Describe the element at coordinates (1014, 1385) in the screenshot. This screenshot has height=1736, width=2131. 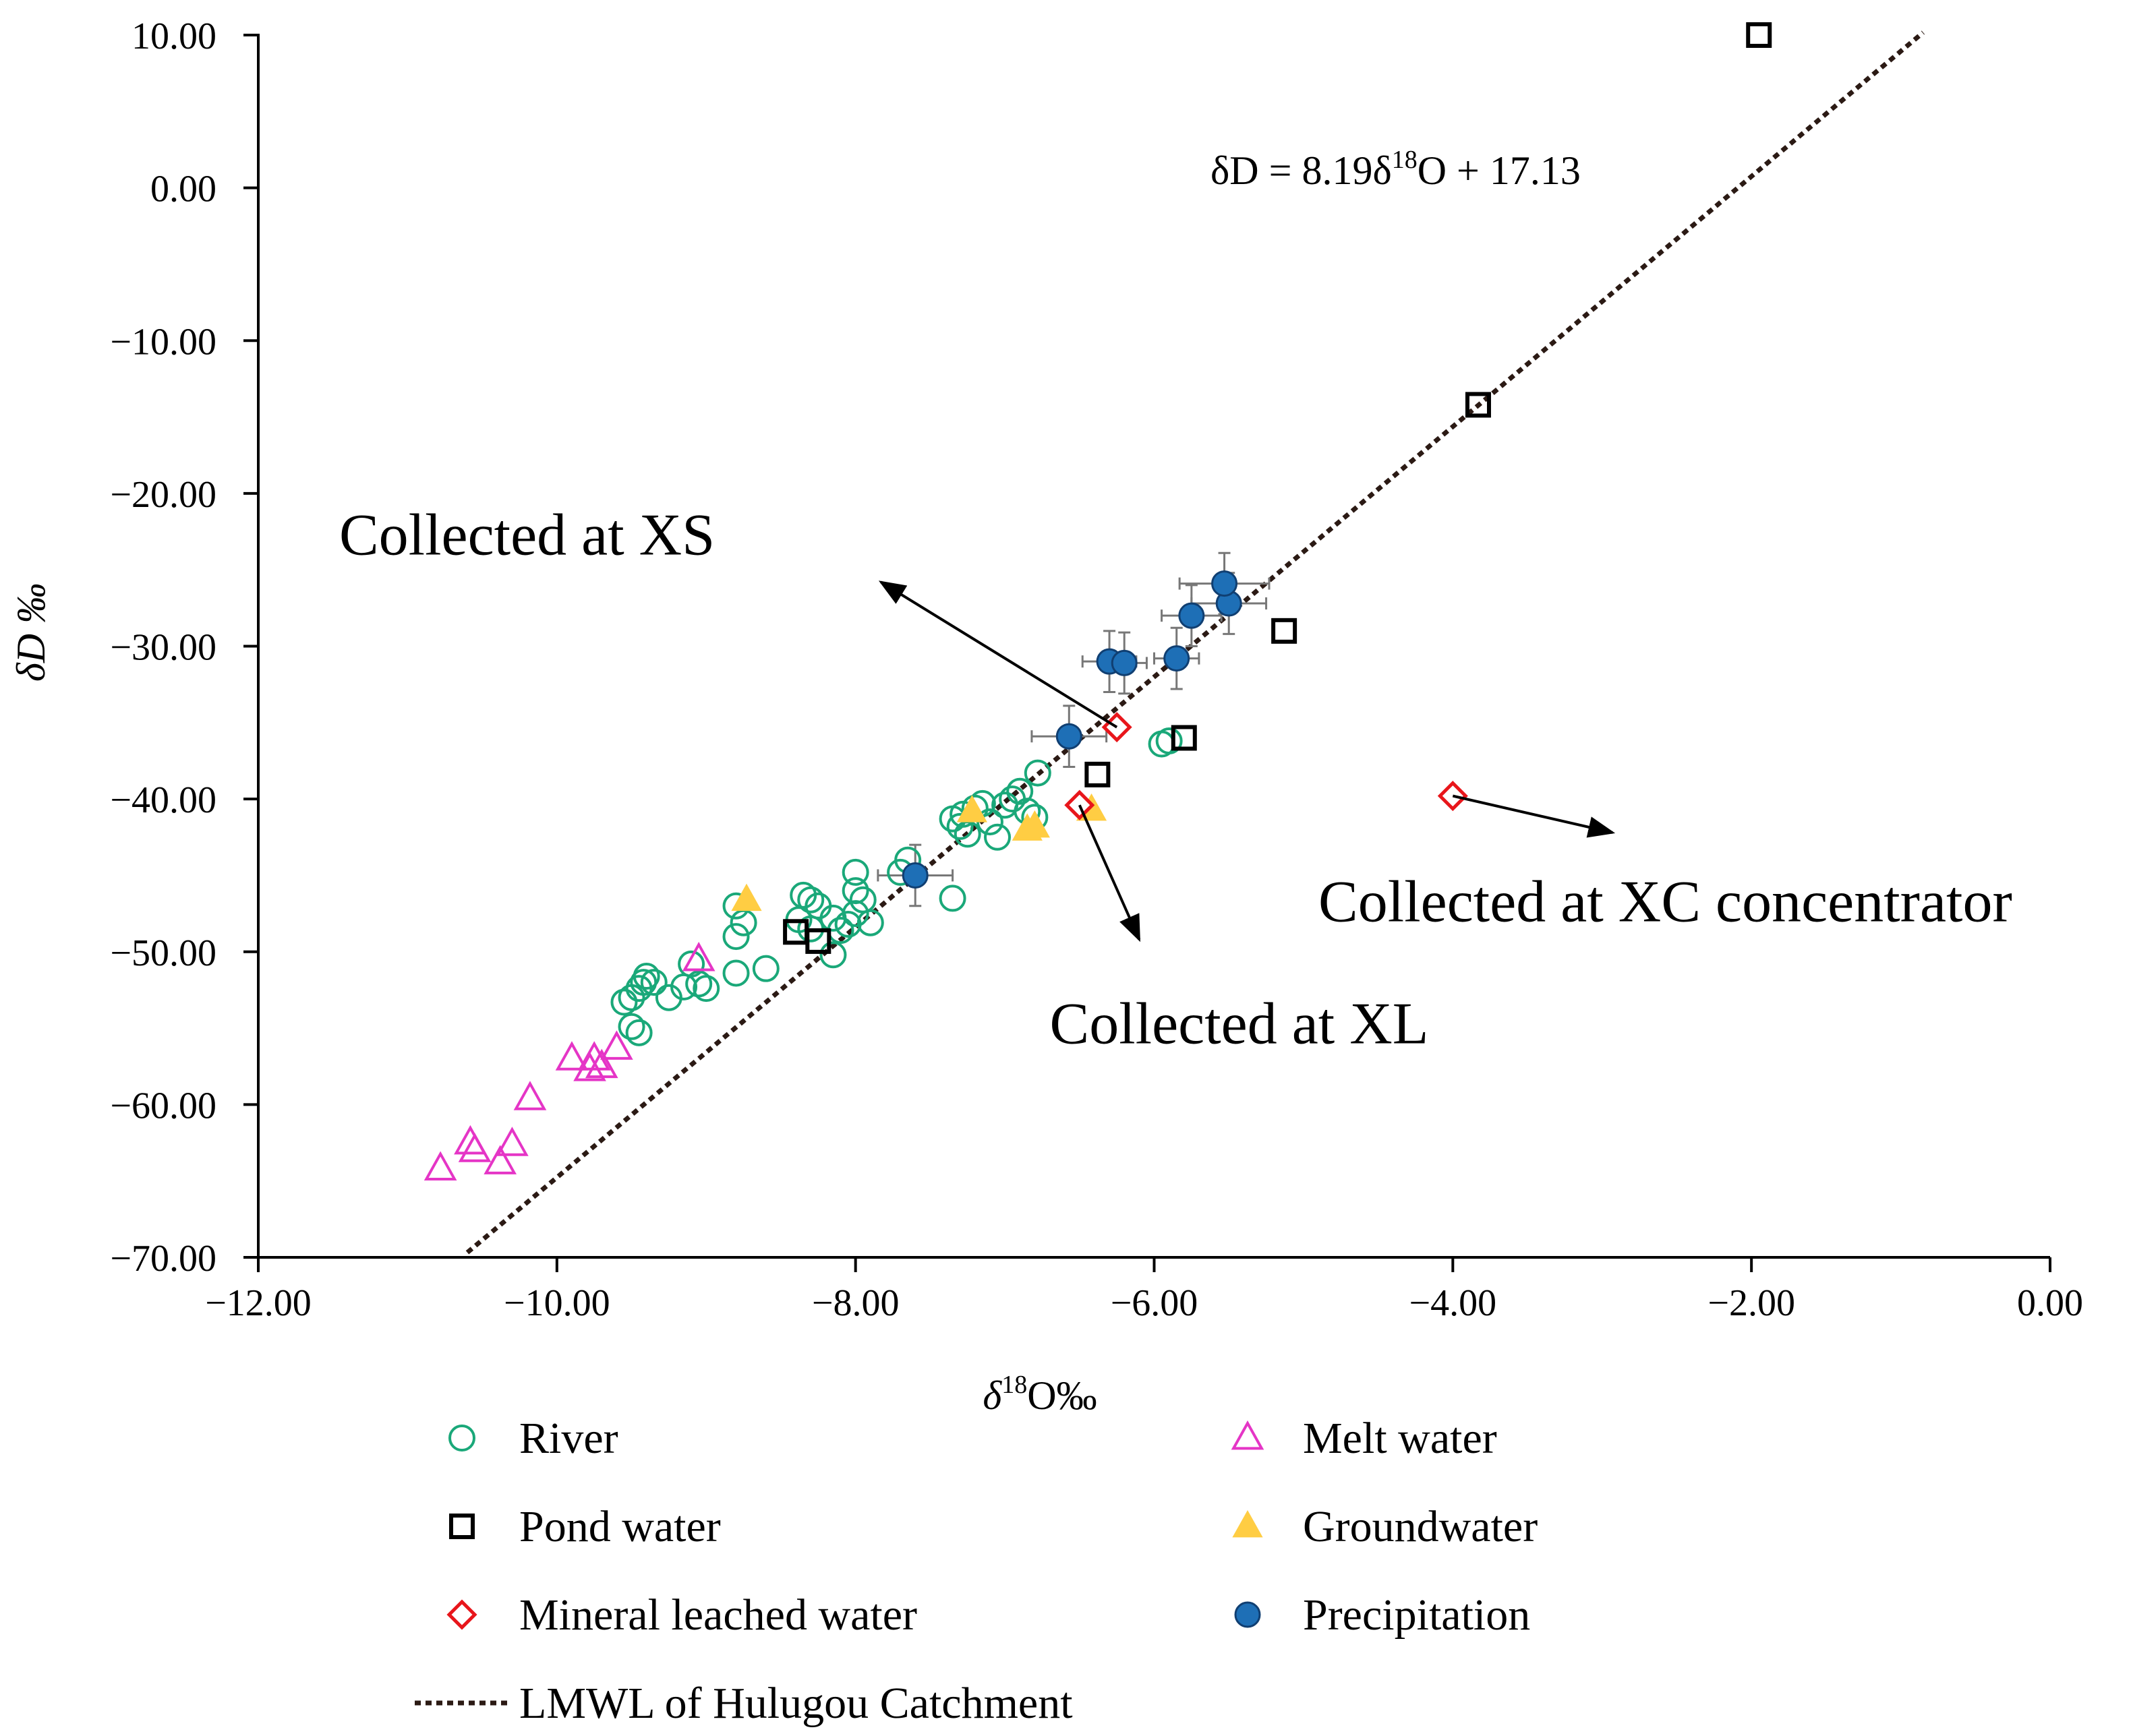
I see `x-axis-title-sup: 18` at that location.